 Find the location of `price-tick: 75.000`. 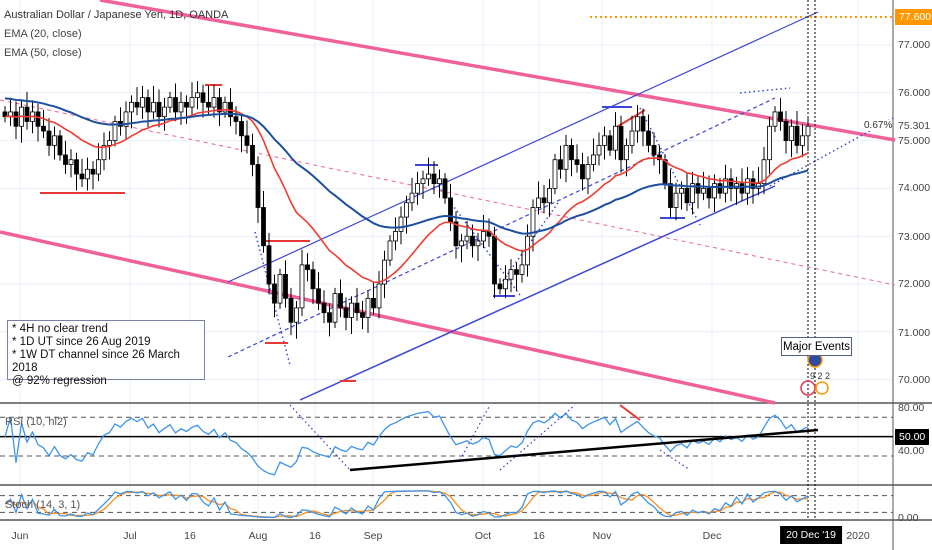

price-tick: 75.000 is located at coordinates (914, 141).